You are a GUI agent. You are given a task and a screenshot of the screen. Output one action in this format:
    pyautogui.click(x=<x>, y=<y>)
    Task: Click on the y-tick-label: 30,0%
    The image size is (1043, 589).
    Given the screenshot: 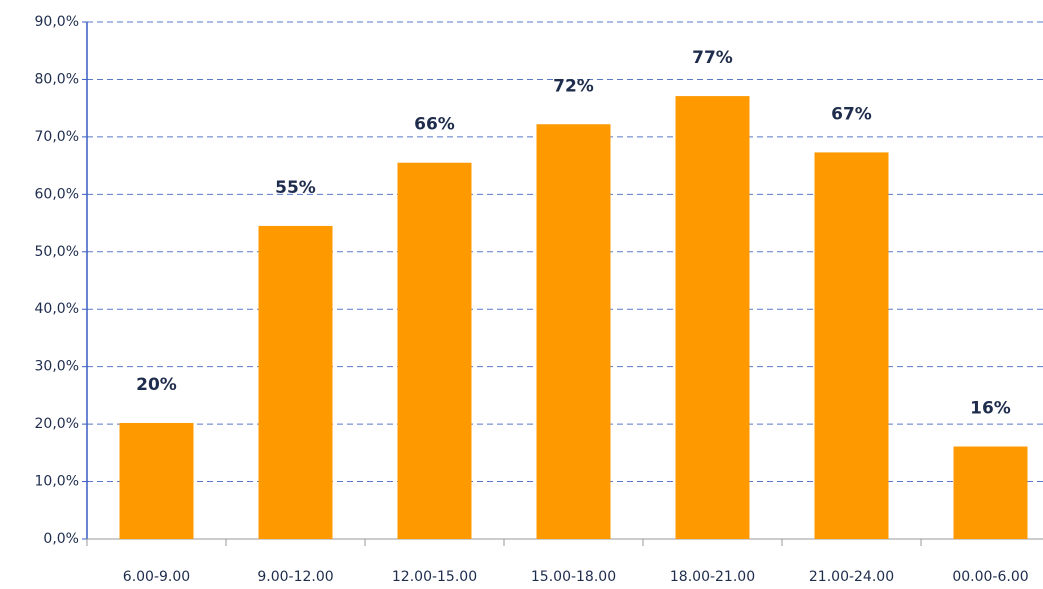 What is the action you would take?
    pyautogui.click(x=57, y=367)
    